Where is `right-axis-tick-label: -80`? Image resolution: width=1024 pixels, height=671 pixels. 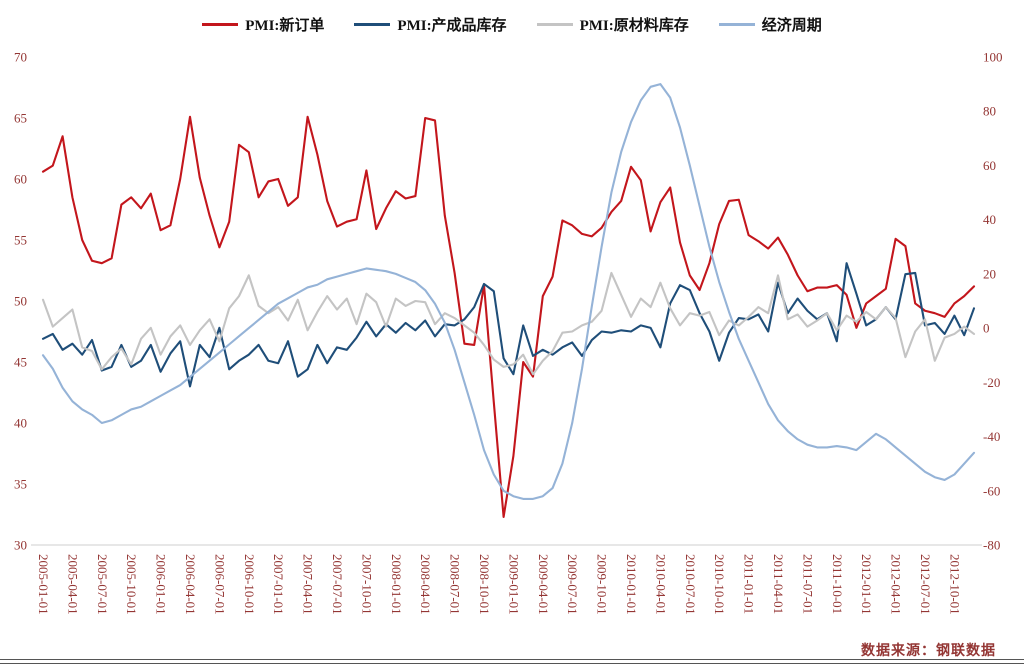 right-axis-tick-label: -80 is located at coordinates (991, 545).